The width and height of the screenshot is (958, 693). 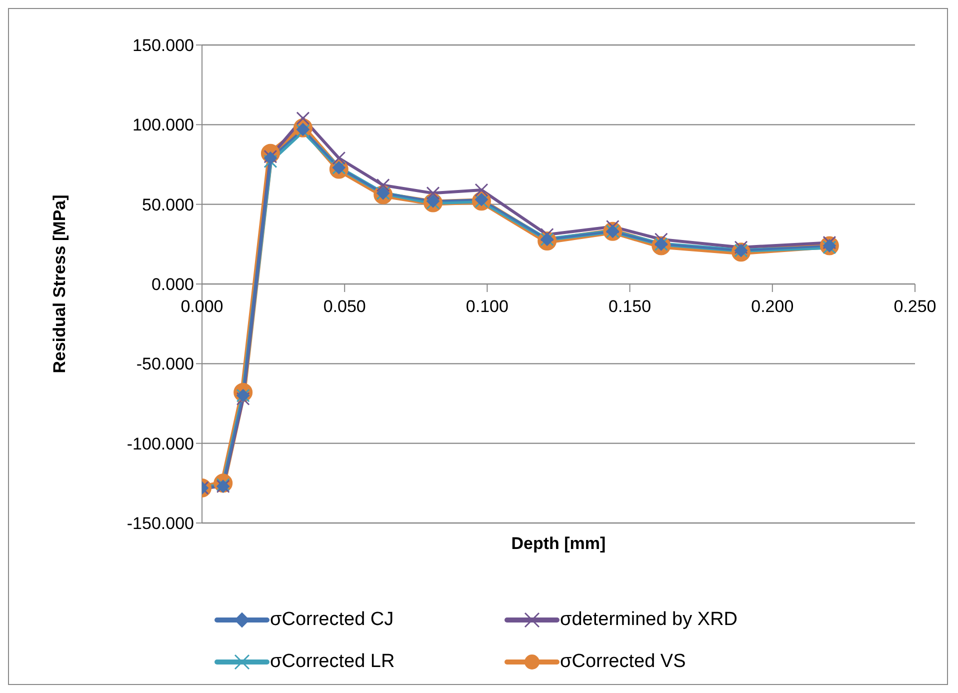 I want to click on x-tick-label: 0.150, so click(x=630, y=306).